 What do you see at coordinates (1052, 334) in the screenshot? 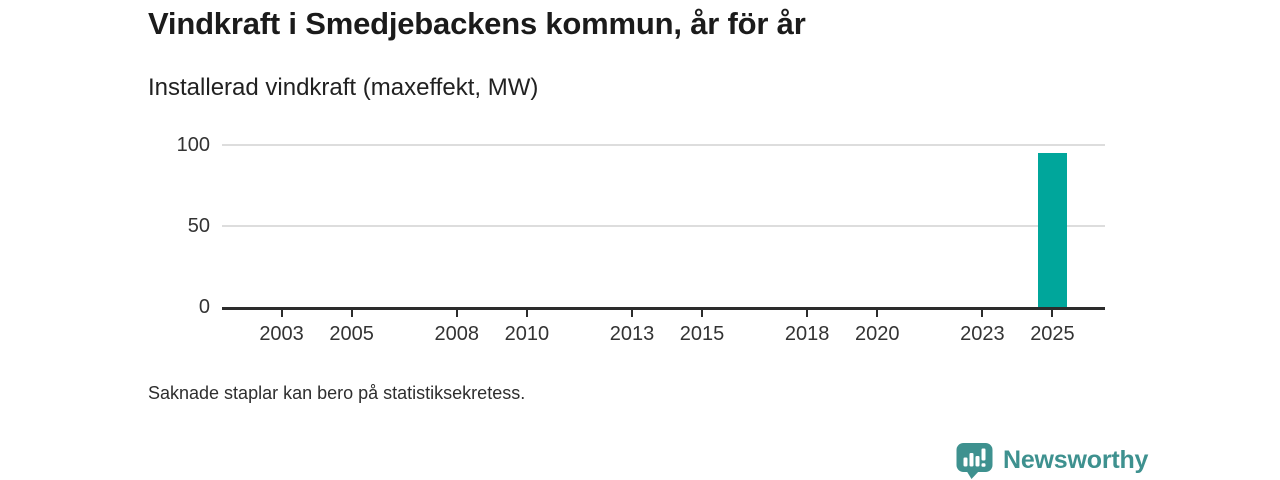
I see `x-tick-label: 2025` at bounding box center [1052, 334].